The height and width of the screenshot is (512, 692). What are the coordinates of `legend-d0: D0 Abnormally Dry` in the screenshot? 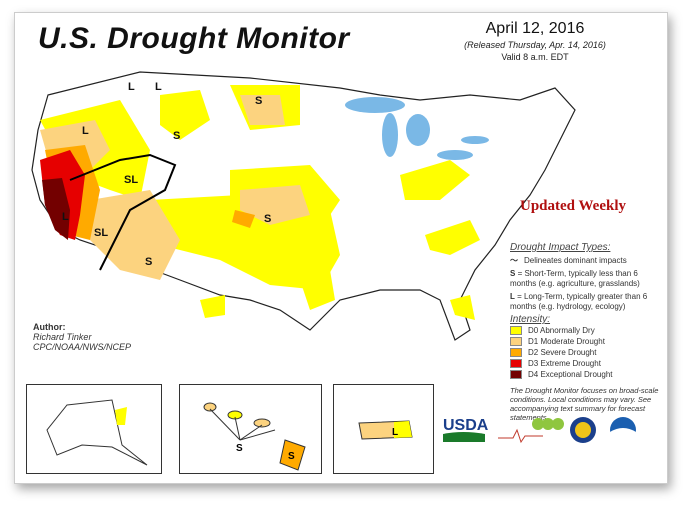 It's located at (585, 330).